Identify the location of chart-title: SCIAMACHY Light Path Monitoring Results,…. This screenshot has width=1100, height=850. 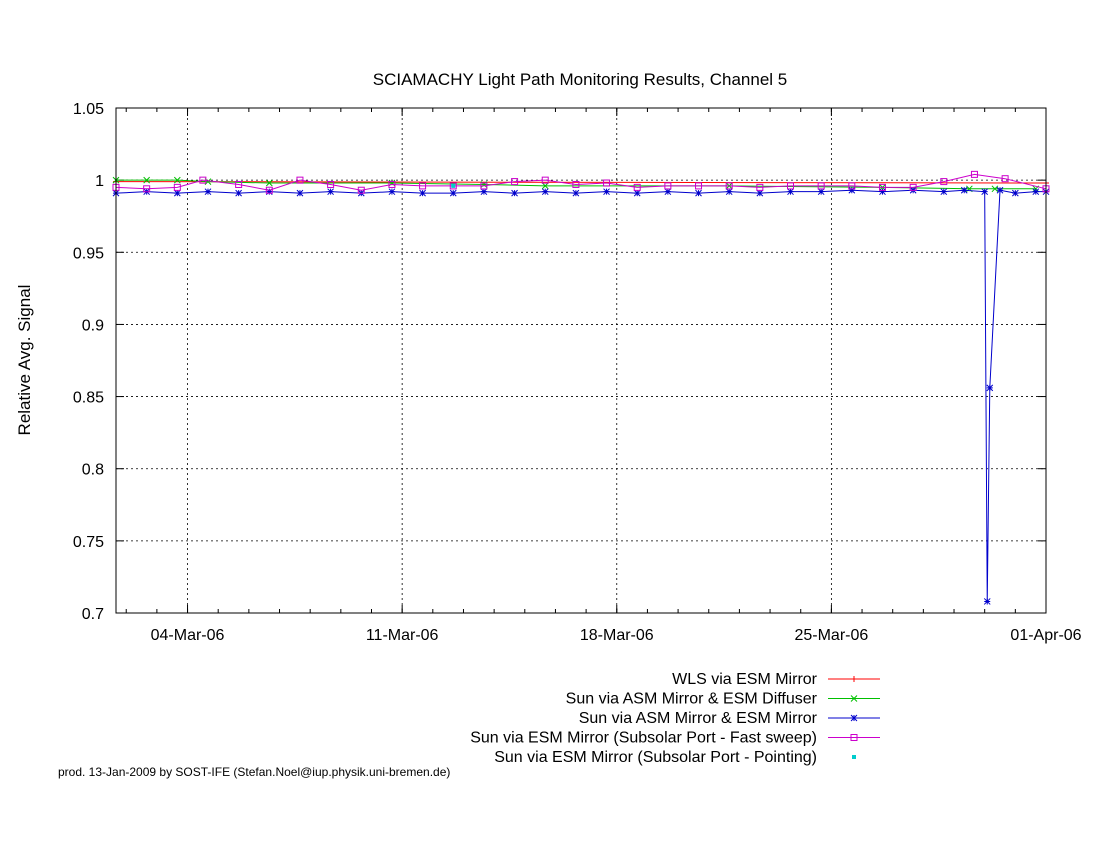
(580, 79).